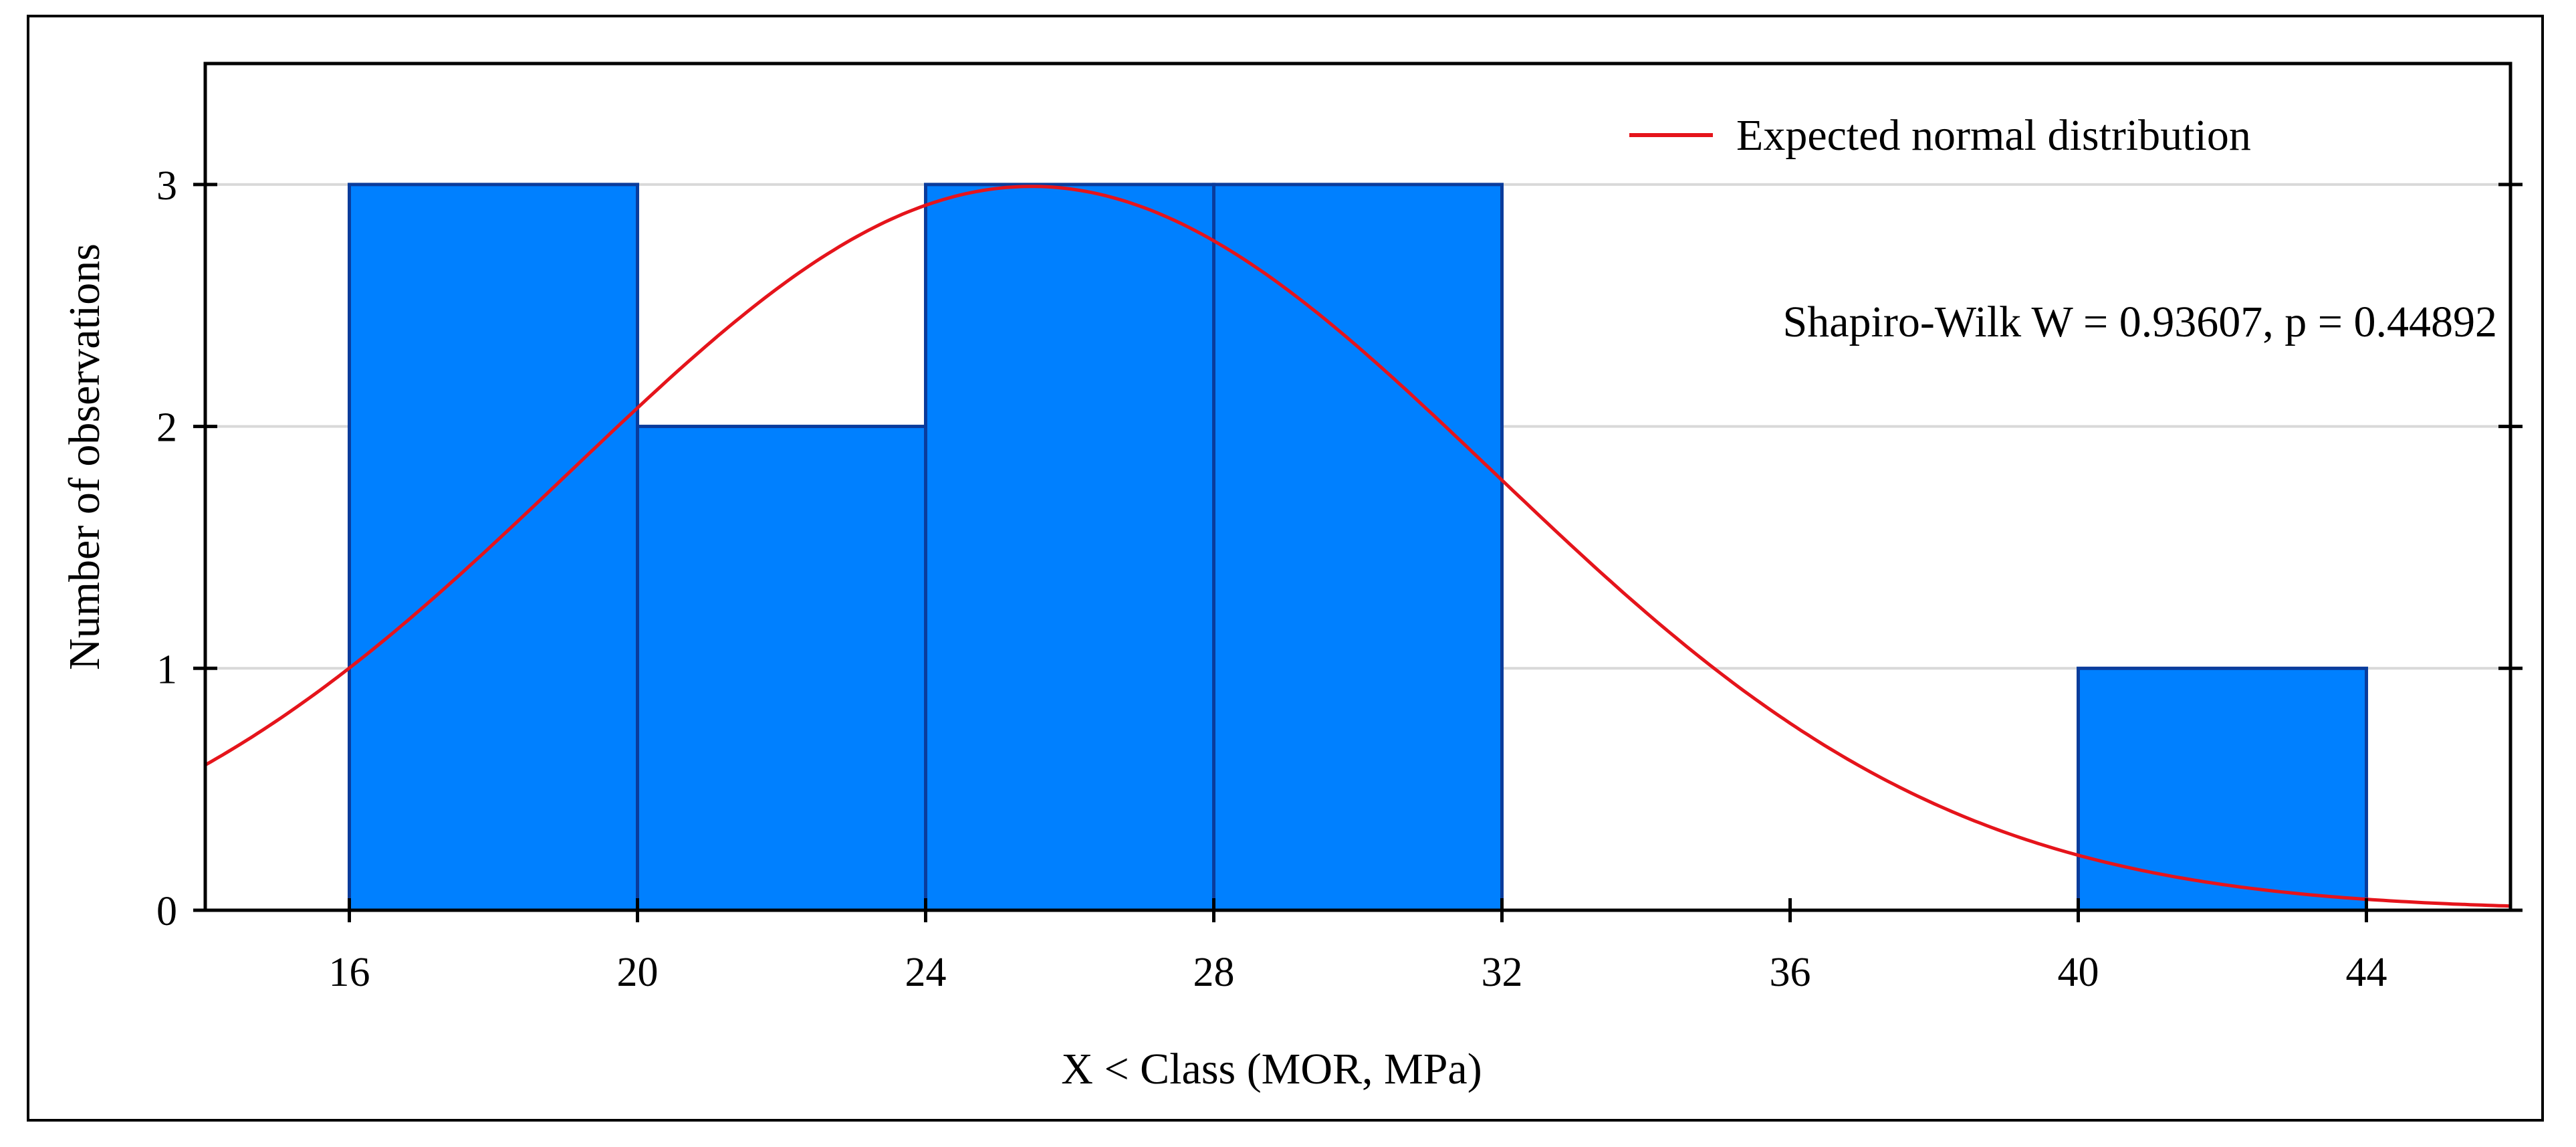  I want to click on y-axis-title: Number of observations, so click(84, 456).